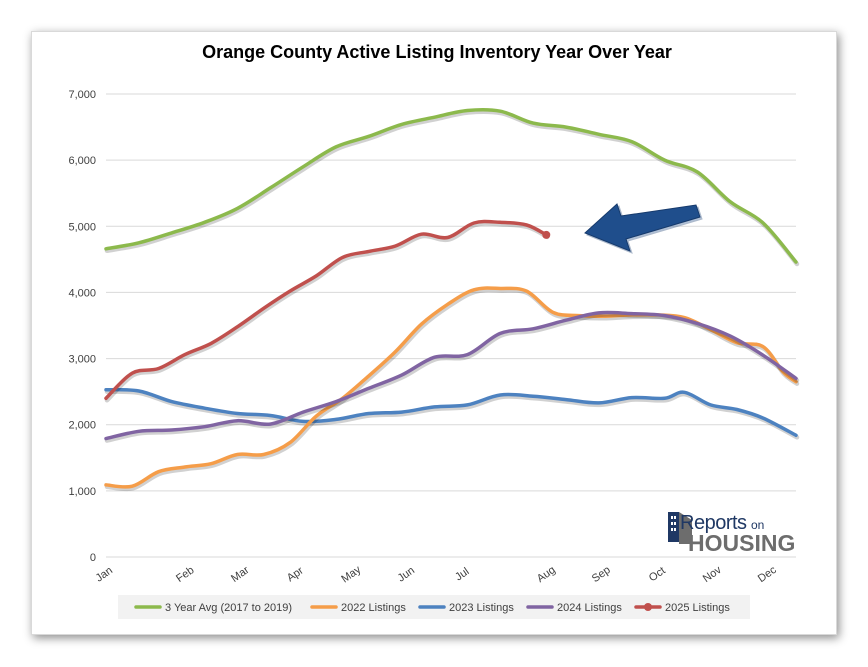 The height and width of the screenshot is (667, 868). I want to click on legend-item-2022-listings: 2022 Listings, so click(358, 608).